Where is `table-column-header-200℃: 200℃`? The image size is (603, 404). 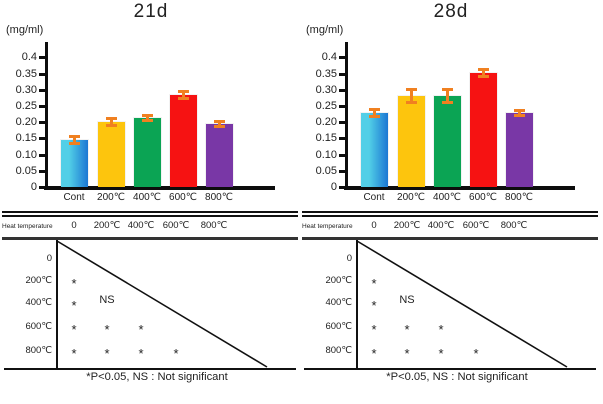
table-column-header-200℃: 200℃ is located at coordinates (407, 225).